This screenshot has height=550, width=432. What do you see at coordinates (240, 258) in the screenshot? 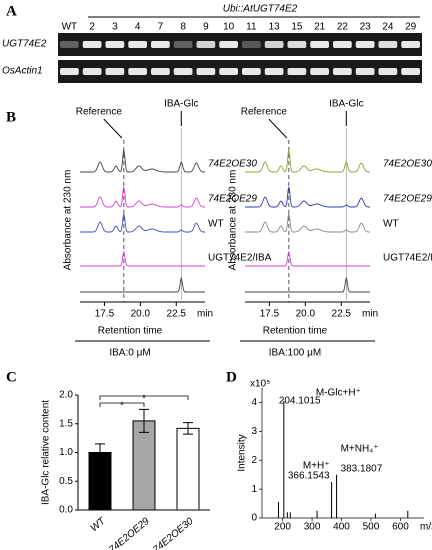
I see `trace-label: UGT74E2/IBA` at bounding box center [240, 258].